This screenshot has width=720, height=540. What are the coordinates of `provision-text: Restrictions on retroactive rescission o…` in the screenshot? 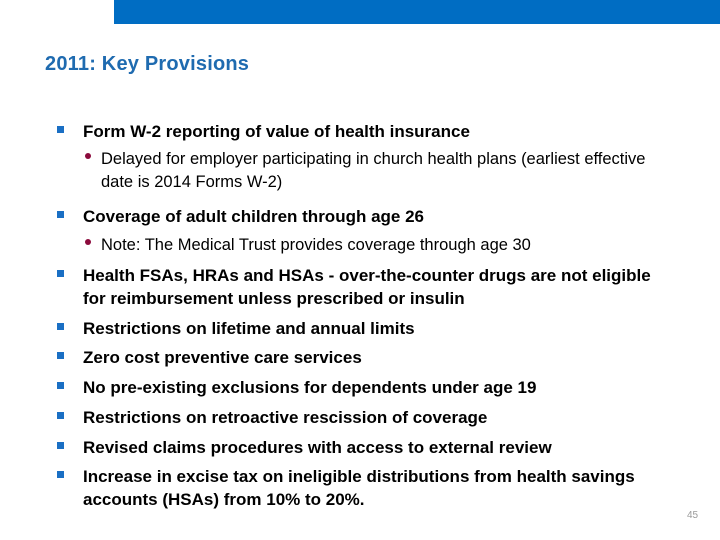 It's located at (285, 417).